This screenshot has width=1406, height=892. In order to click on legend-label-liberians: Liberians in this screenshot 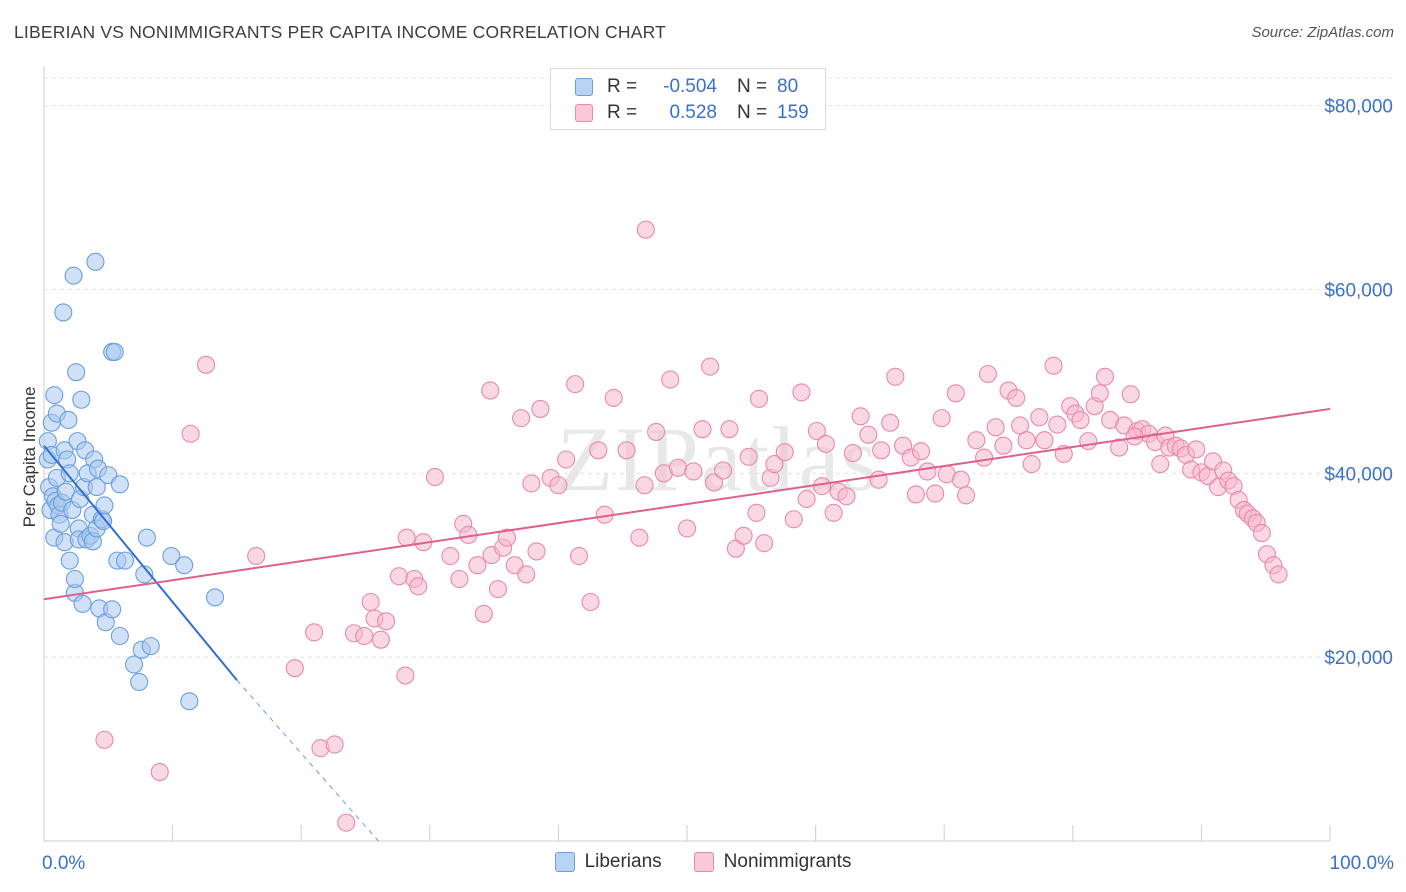, I will do `click(623, 861)`.